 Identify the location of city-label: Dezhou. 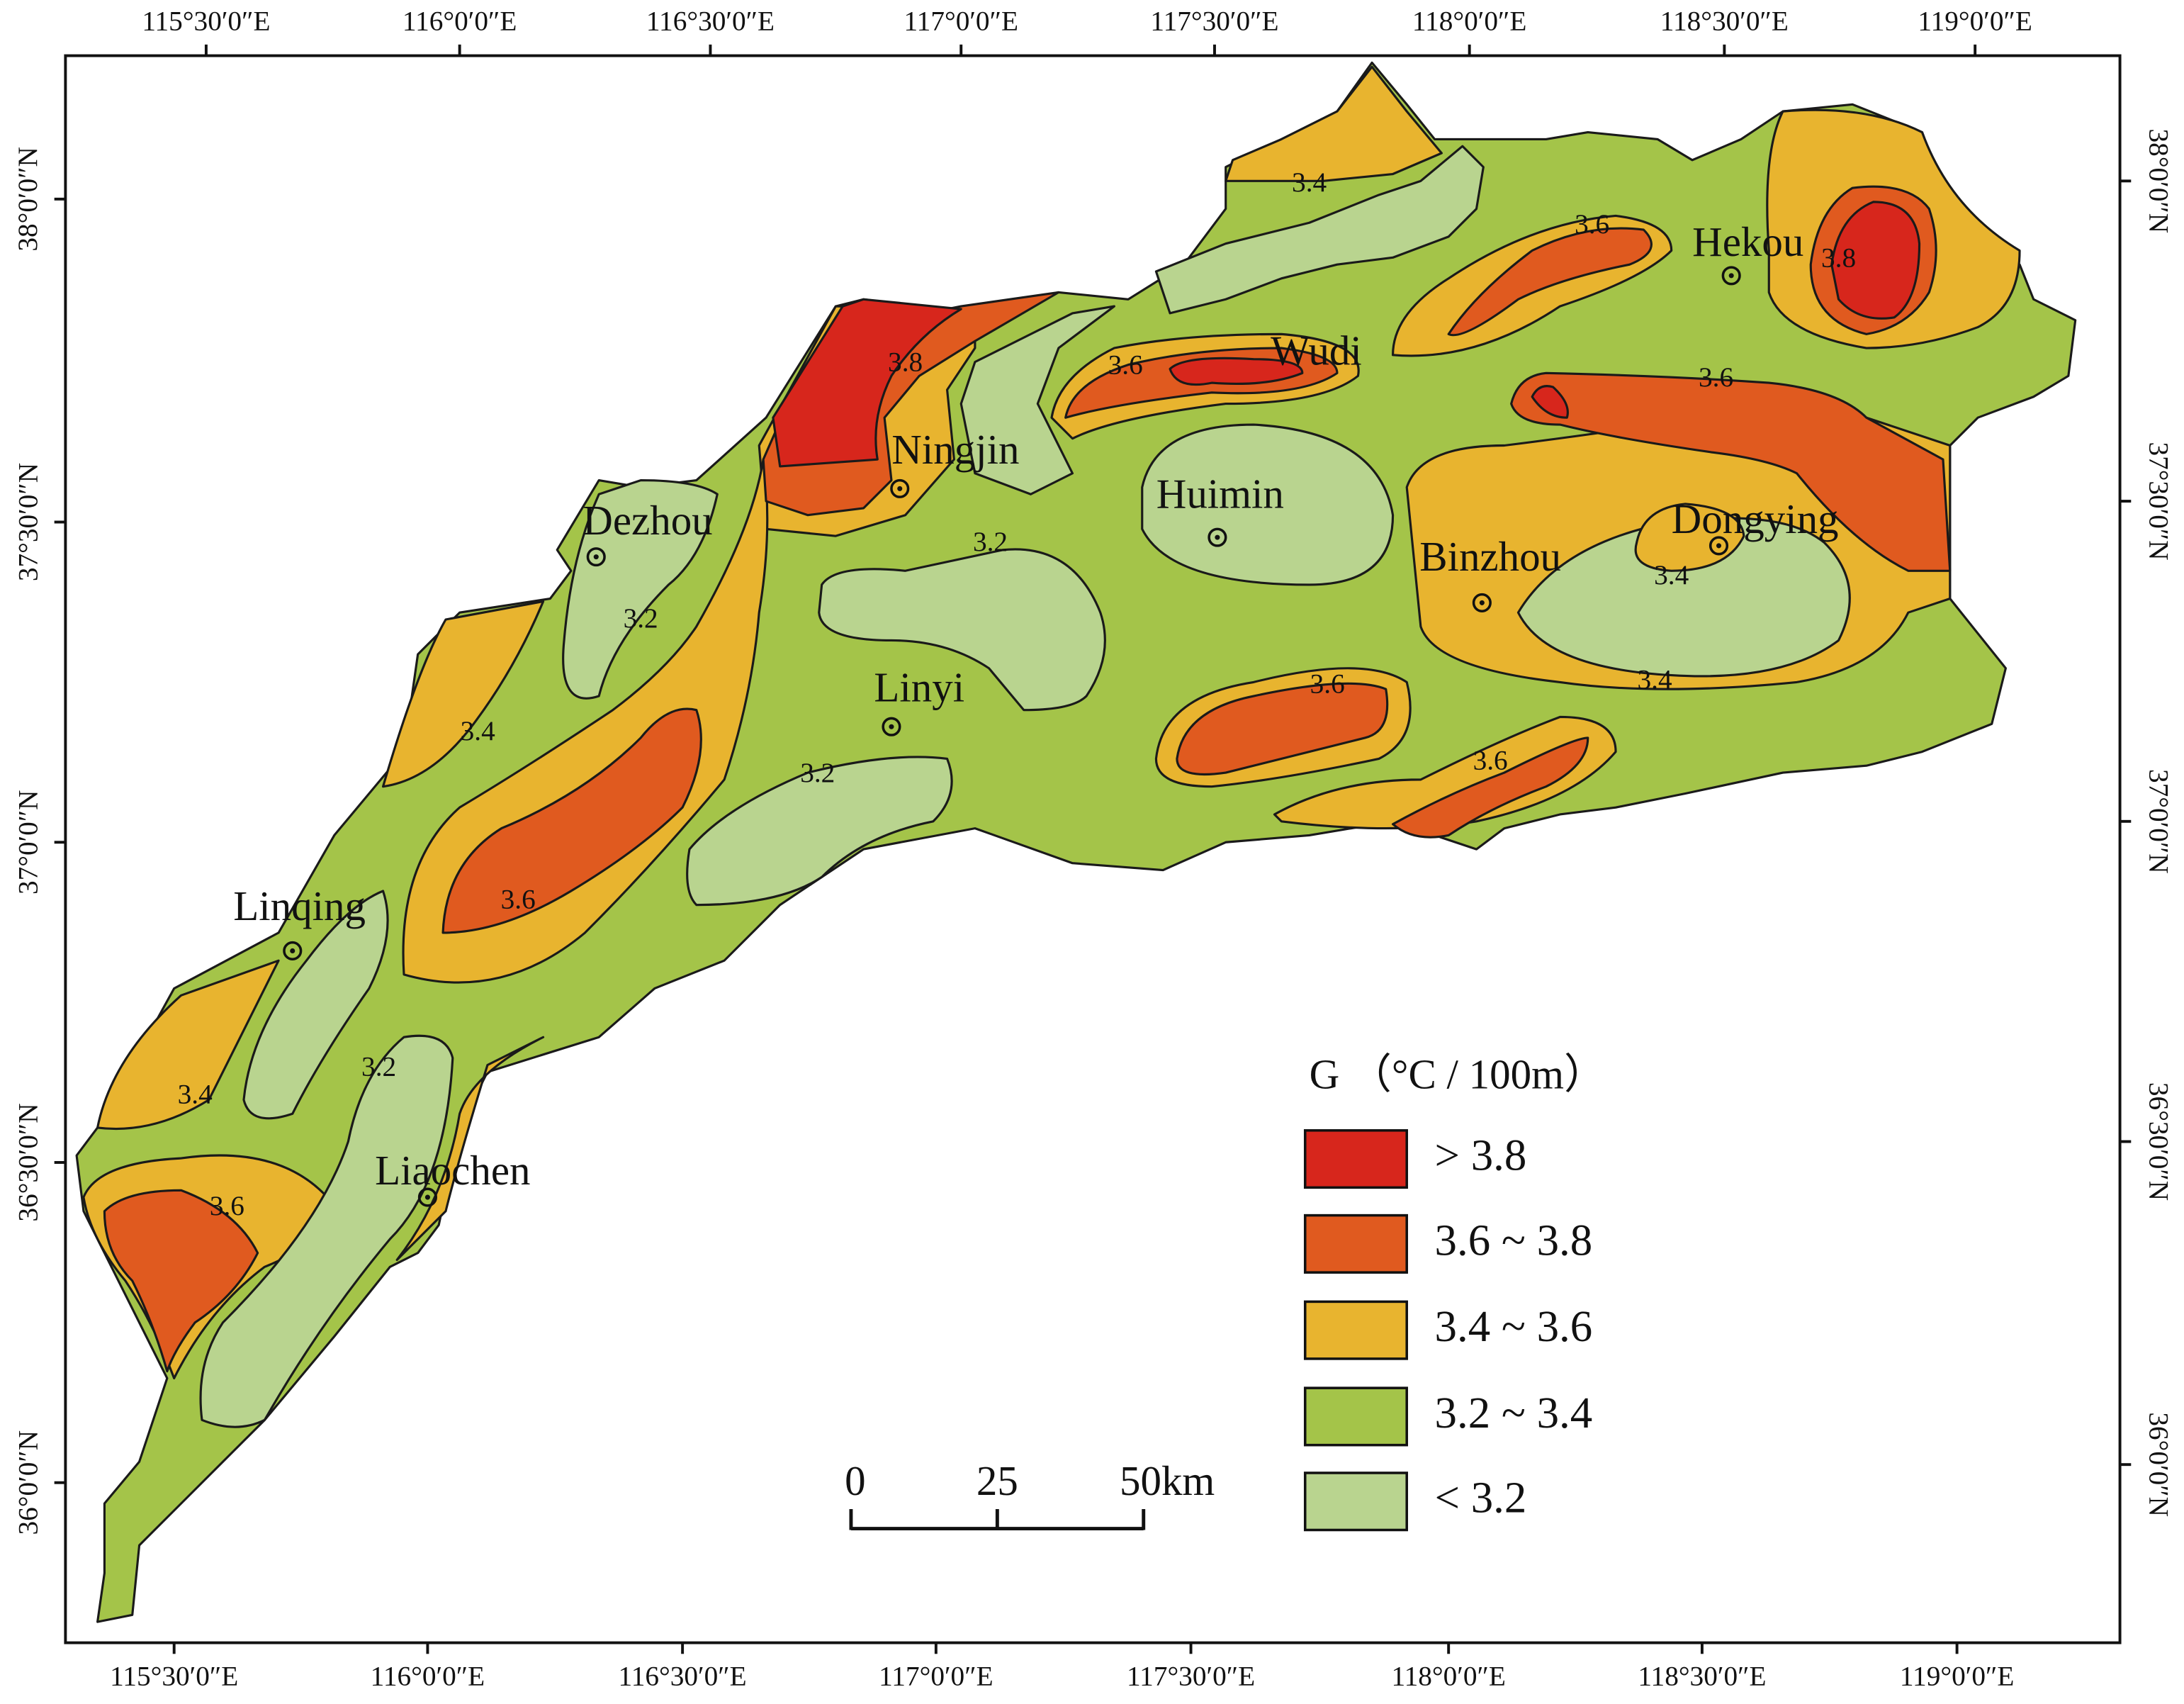
(647, 520).